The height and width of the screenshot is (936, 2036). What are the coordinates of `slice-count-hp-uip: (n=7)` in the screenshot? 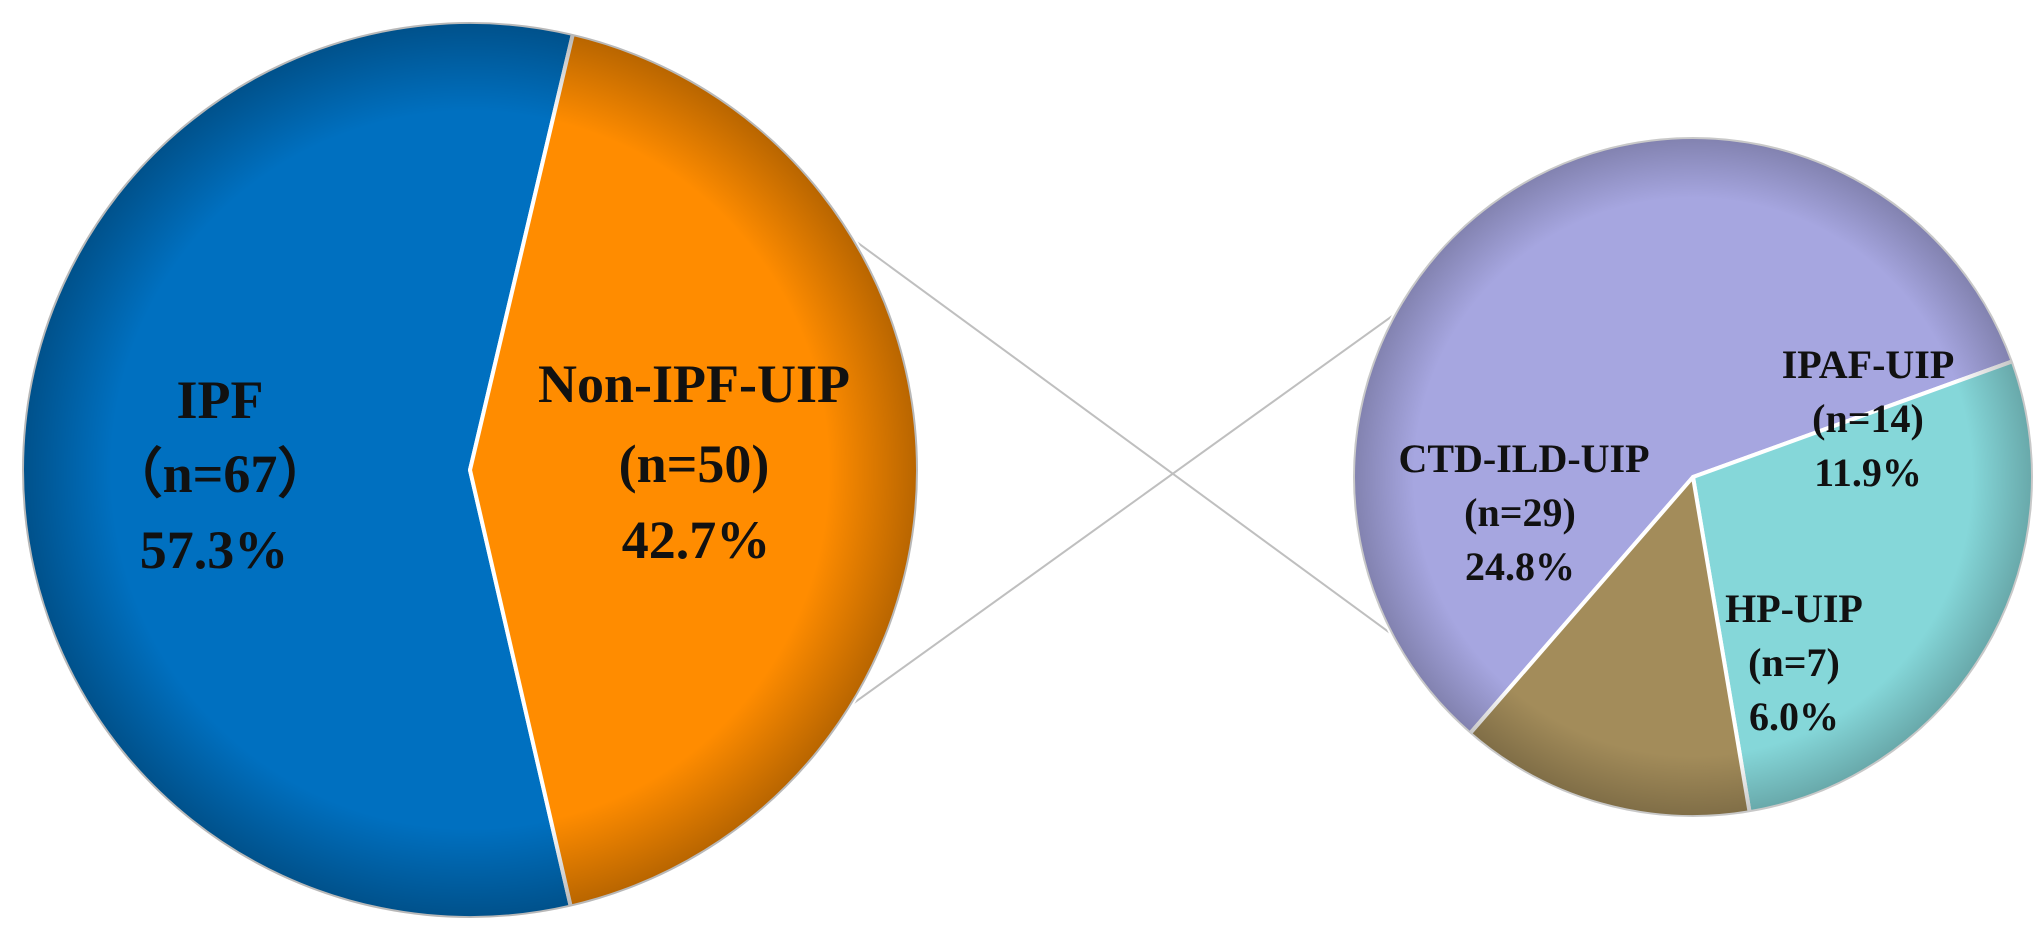 It's located at (1794, 662).